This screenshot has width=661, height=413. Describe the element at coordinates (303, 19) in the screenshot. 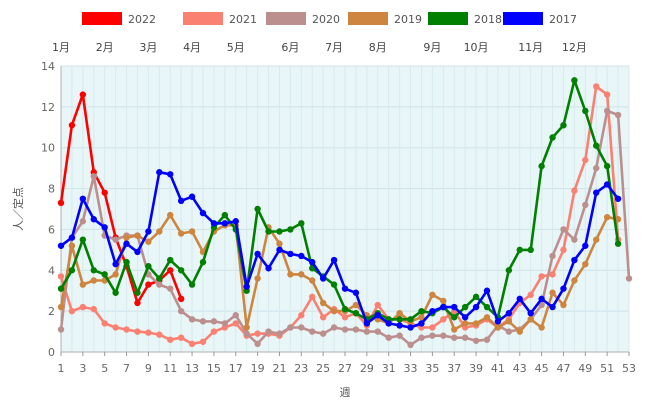

I see `legend-item-2020: 2020` at that location.